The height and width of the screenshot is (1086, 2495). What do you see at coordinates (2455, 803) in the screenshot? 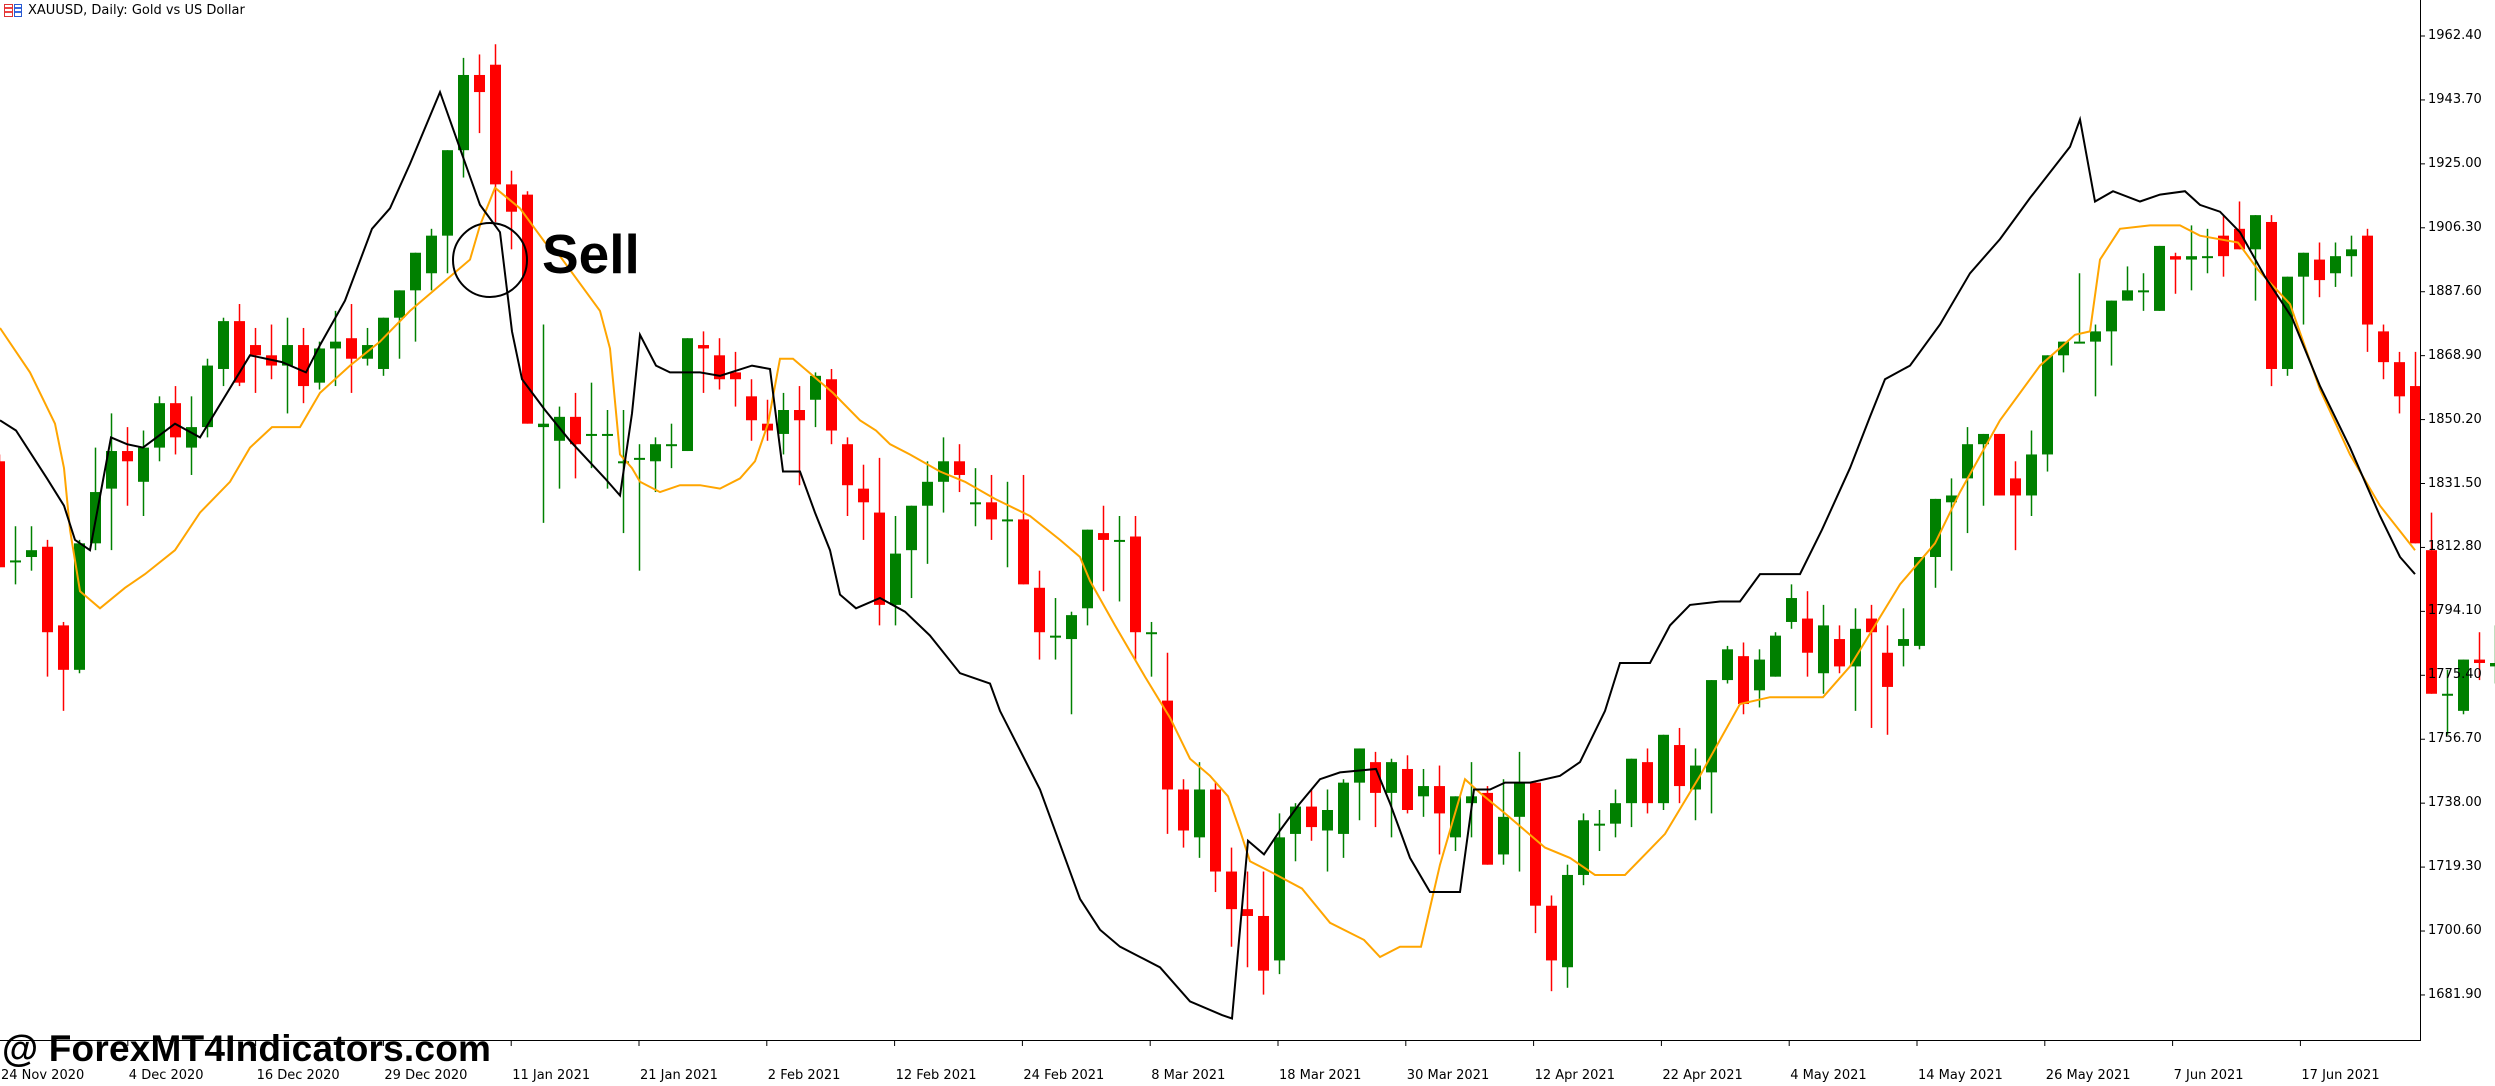
I see `price-axis-label: 1738.00` at bounding box center [2455, 803].